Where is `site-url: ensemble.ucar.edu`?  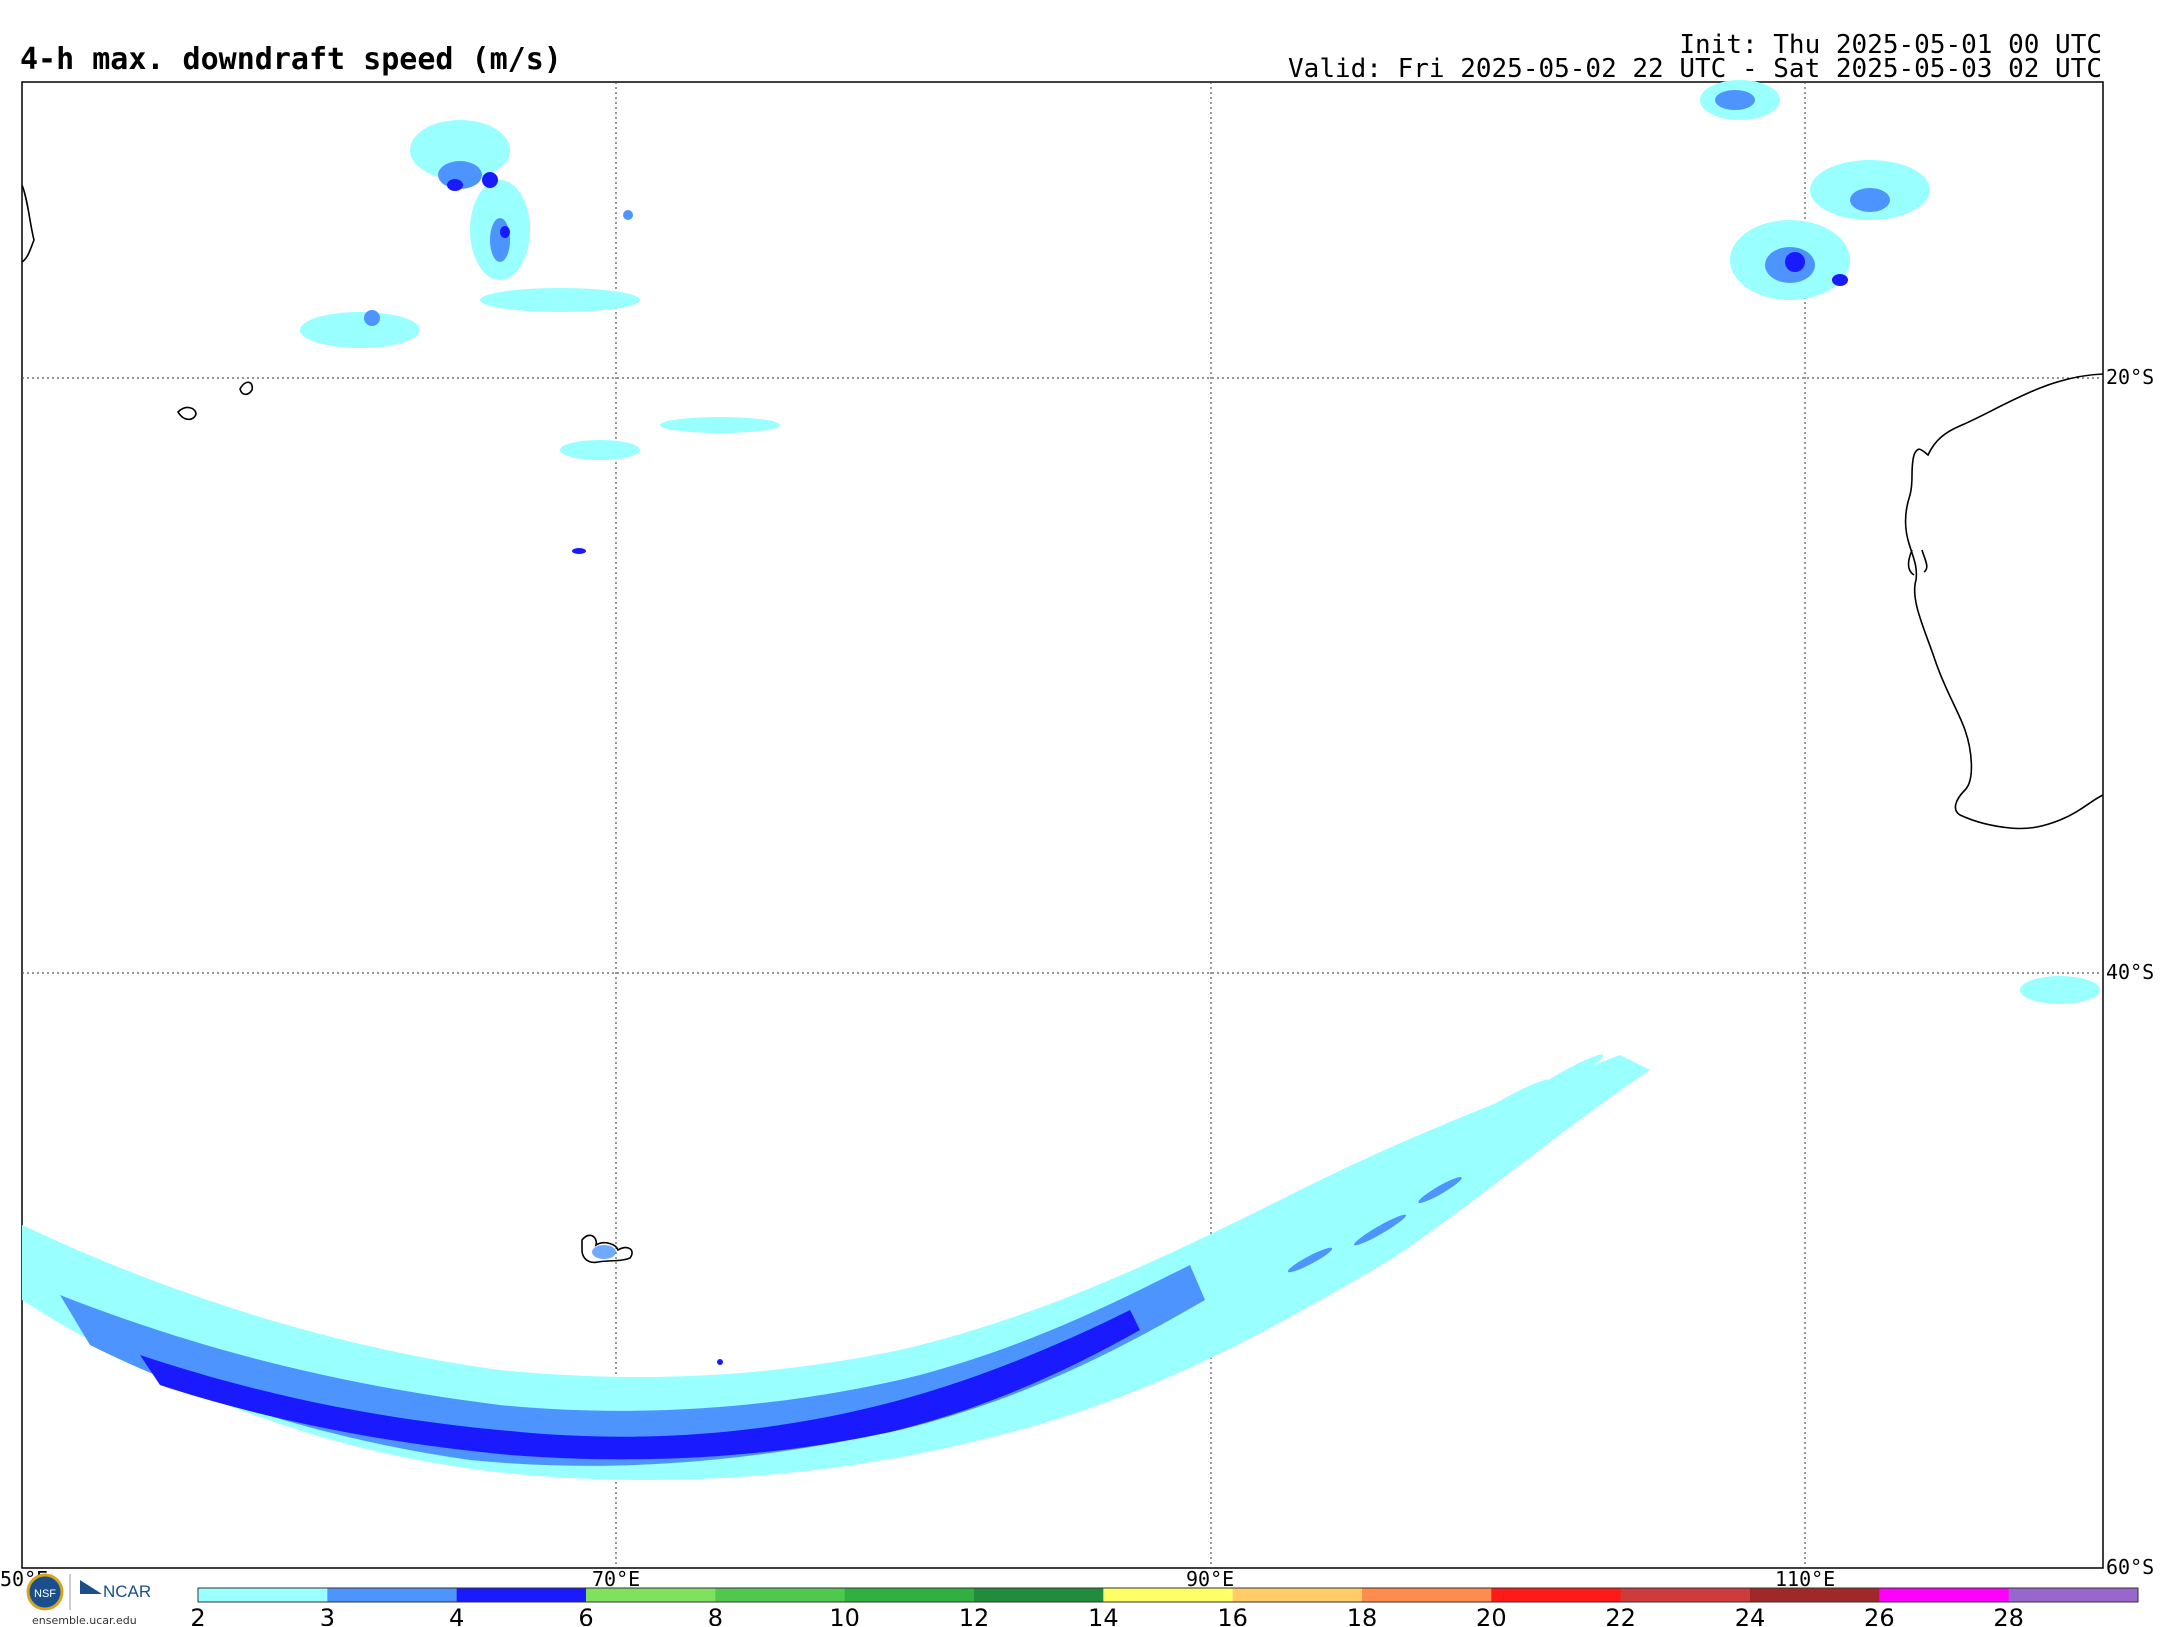
site-url: ensemble.ucar.edu is located at coordinates (84, 1620).